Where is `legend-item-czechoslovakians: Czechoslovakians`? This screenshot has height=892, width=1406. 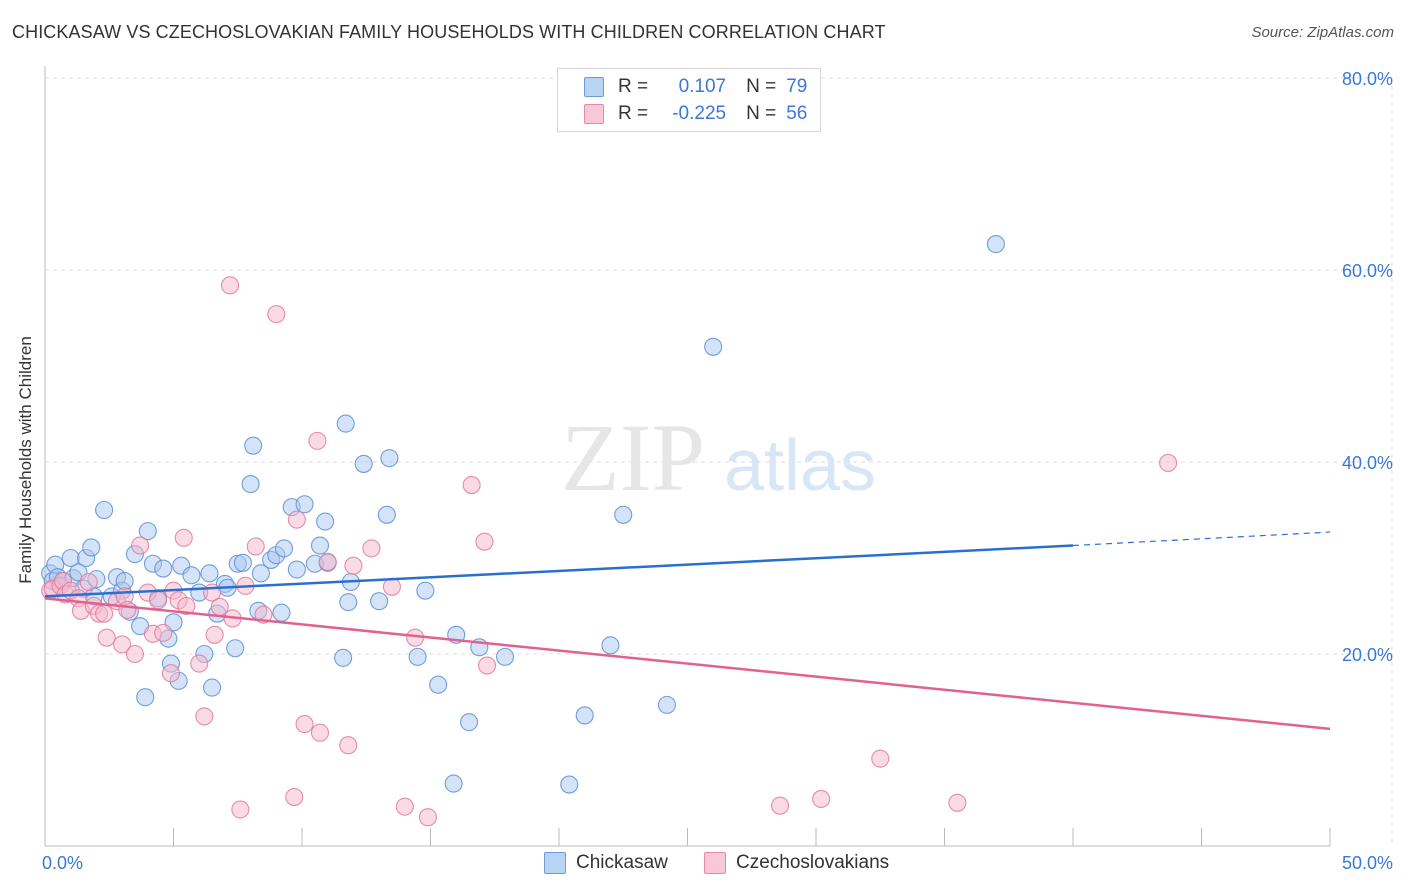 legend-item-czechoslovakians: Czechoslovakians is located at coordinates (796, 863).